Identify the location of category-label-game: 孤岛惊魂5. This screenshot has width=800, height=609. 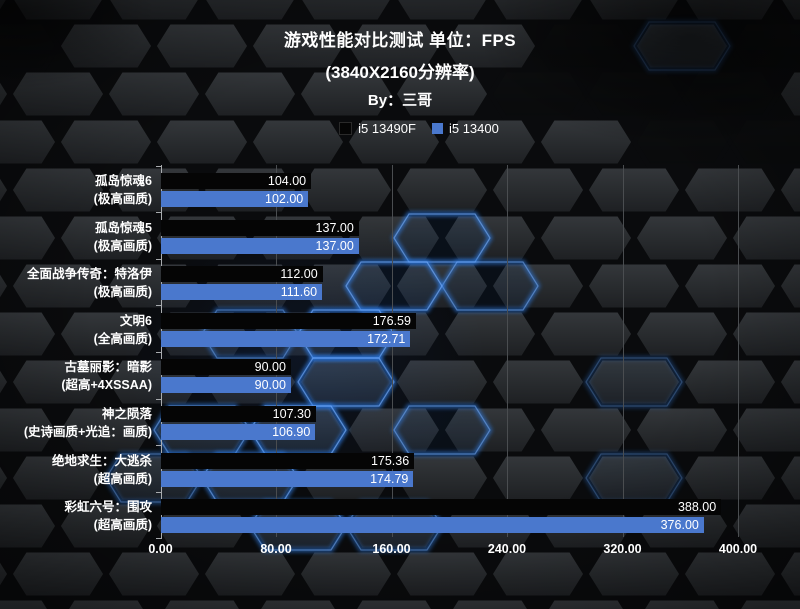
(123, 227).